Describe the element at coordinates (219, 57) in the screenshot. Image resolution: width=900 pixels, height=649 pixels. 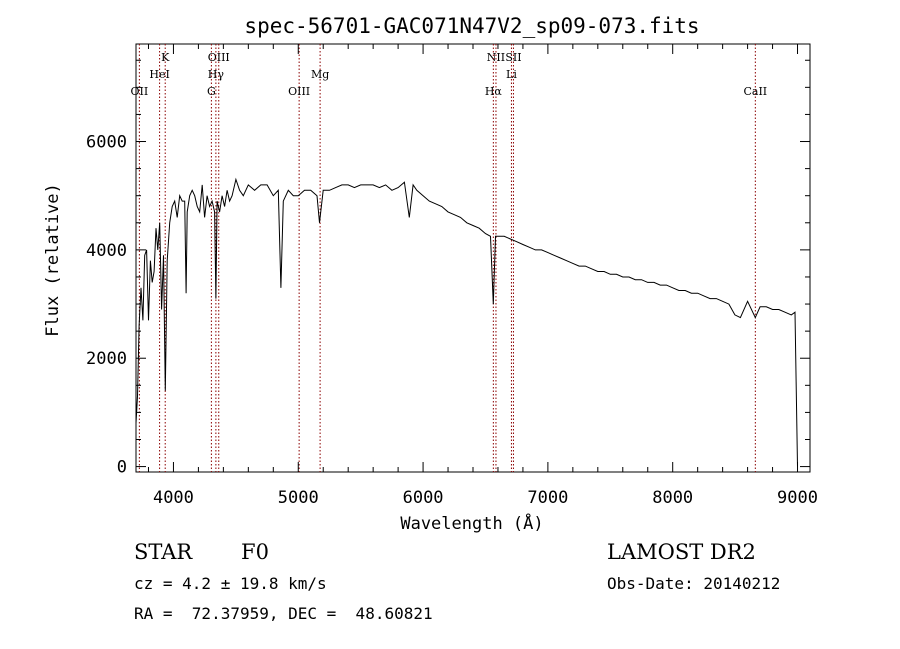
I see `spectral-line-label-3: OIII` at that location.